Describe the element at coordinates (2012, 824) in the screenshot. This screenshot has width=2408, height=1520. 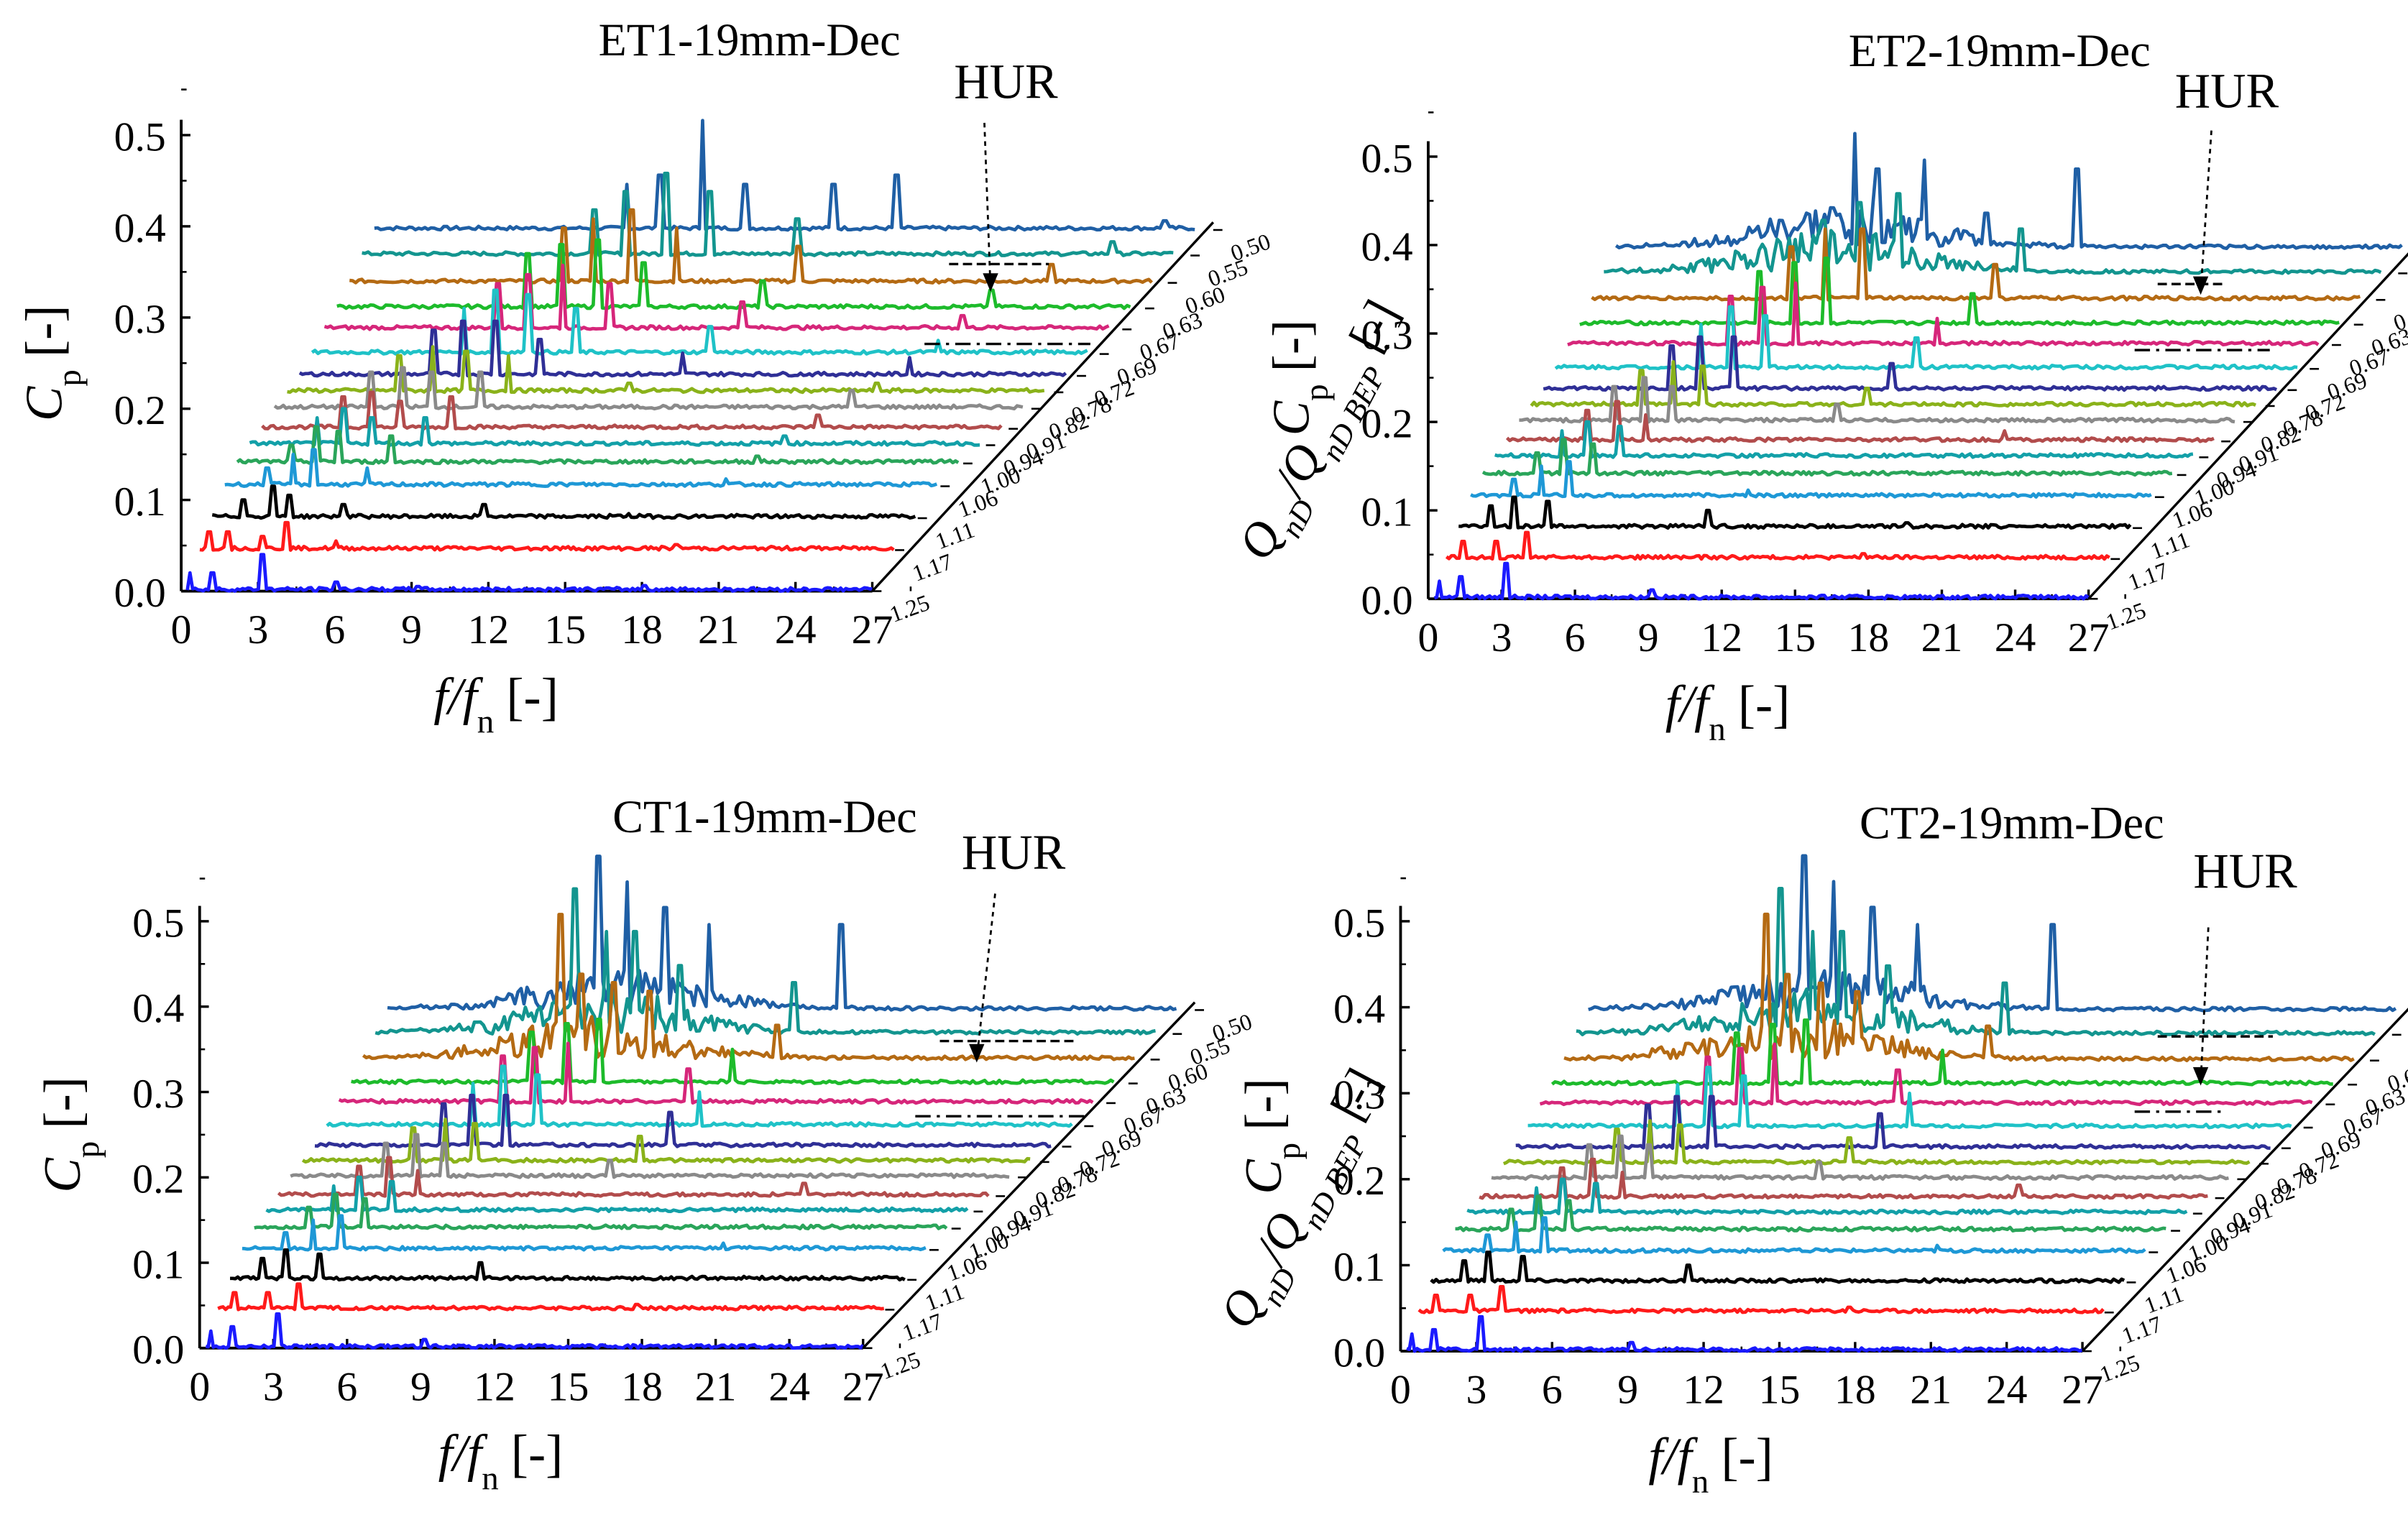
I see `chart-title: CT2-19mm-Dec` at that location.